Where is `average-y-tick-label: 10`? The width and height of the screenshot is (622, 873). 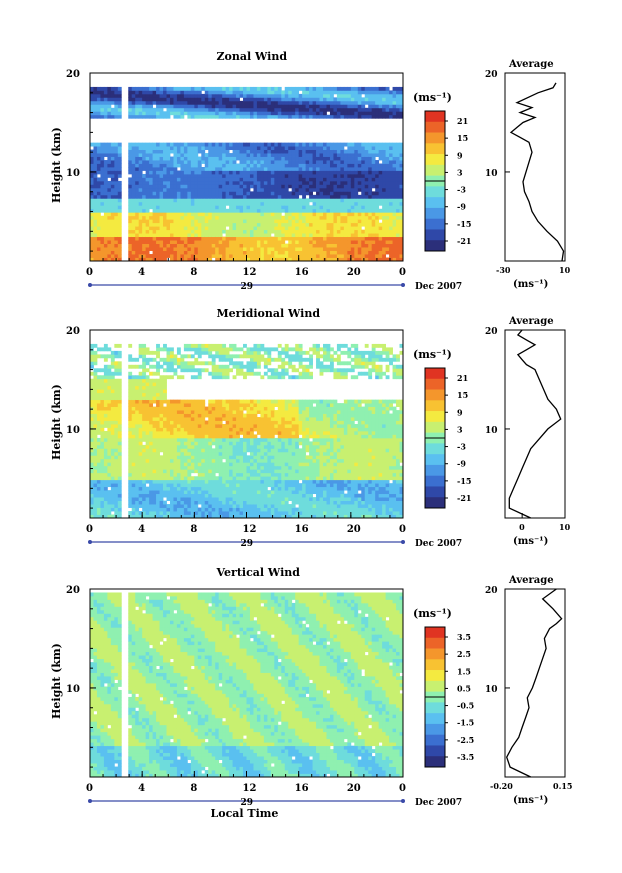
average-y-tick-label: 10 is located at coordinates (491, 174).